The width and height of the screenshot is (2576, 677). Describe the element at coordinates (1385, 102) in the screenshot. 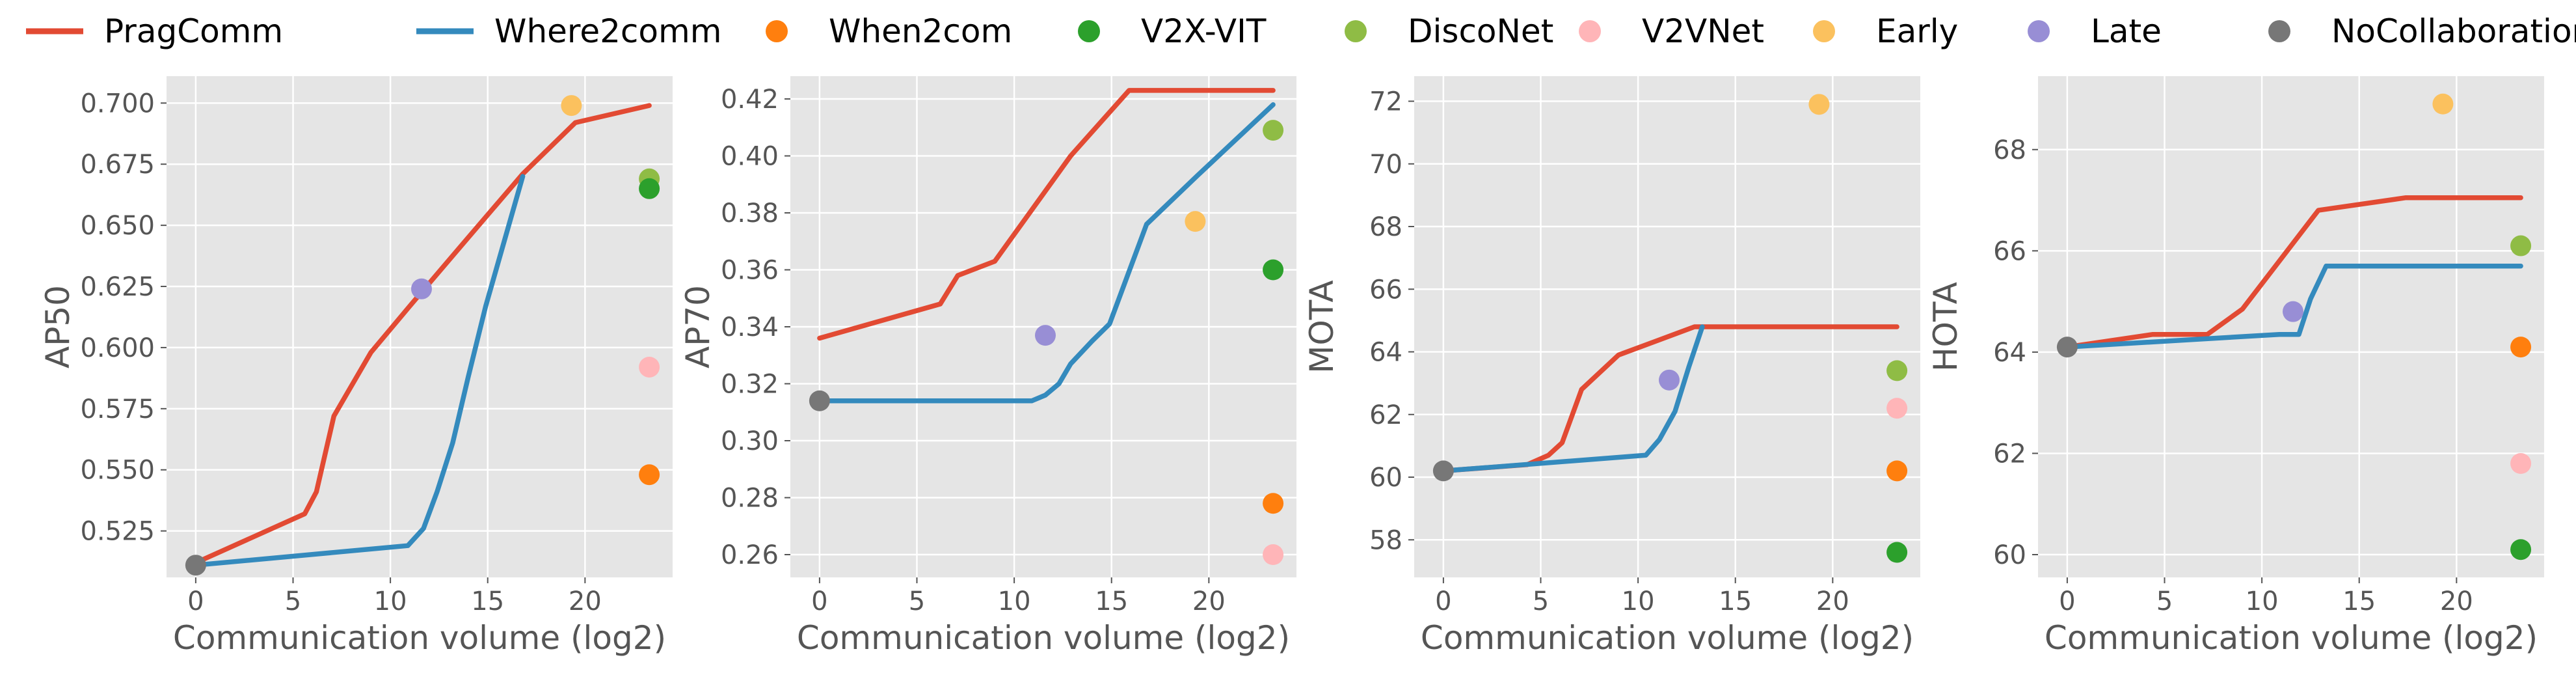

I see `y-tick-label: 72` at that location.